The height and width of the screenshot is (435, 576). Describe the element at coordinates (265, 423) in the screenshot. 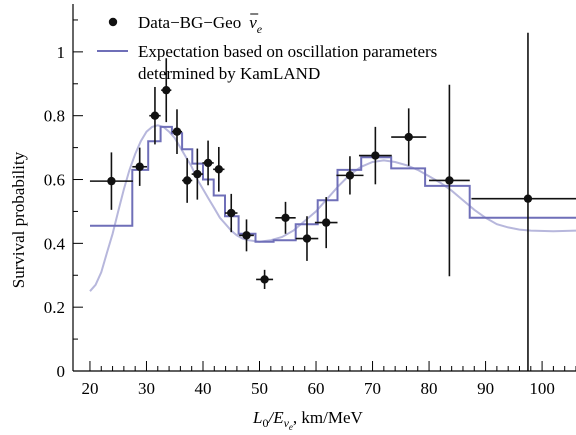

I see `x-axis-label-sub0: 0` at that location.